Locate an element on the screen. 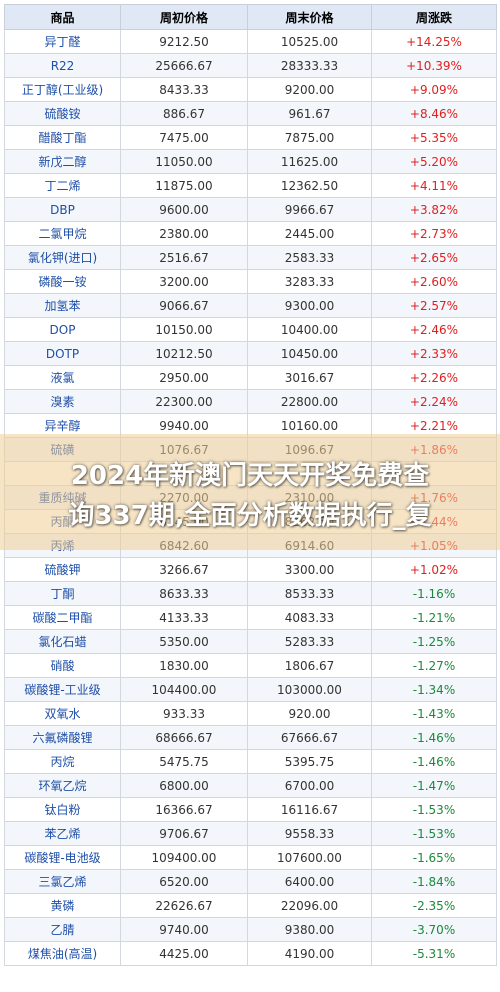  start-price-cell: 22626.67 is located at coordinates (184, 905).